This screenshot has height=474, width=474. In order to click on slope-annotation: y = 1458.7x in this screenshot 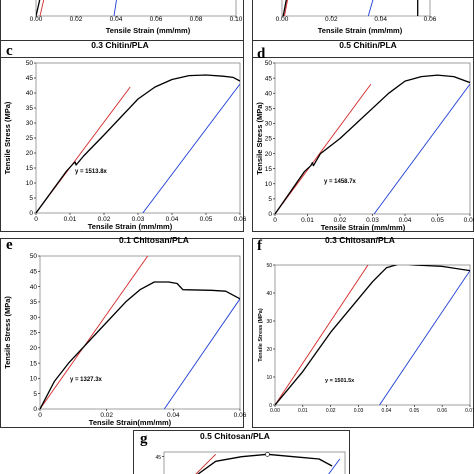, I will do `click(340, 182)`.